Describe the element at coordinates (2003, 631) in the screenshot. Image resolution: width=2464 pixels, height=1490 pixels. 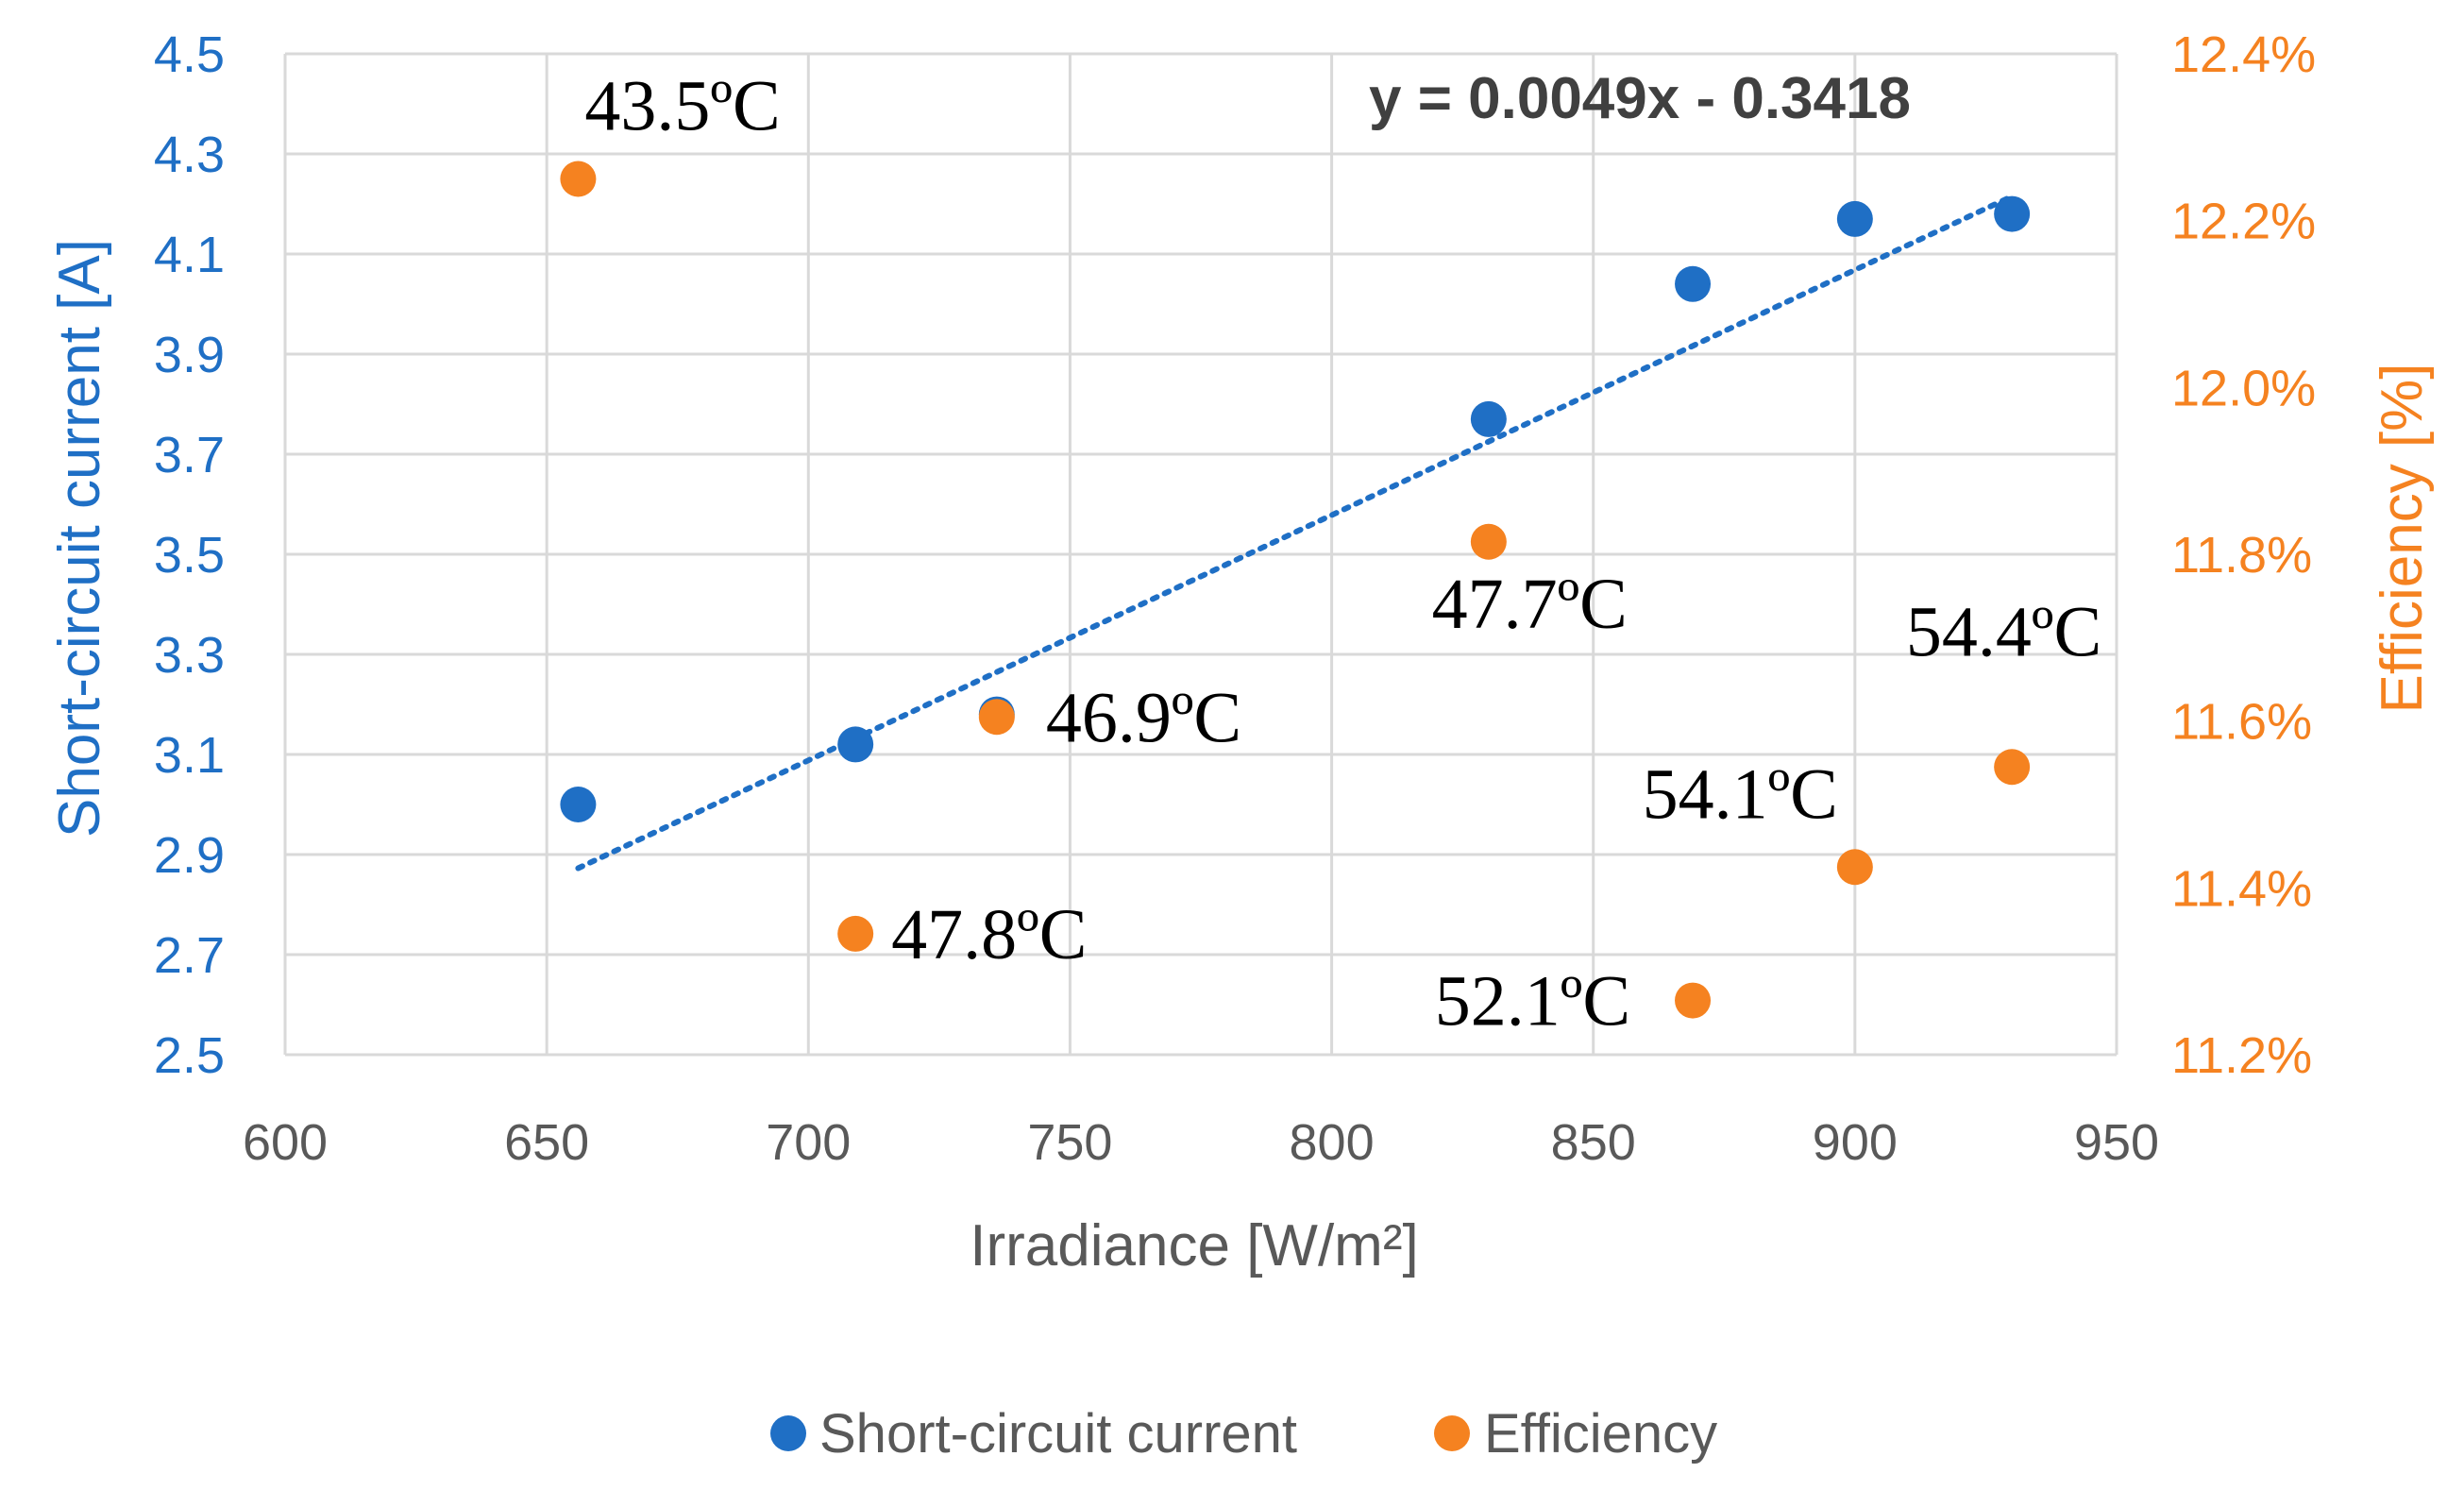
I see `temperature-label: 54.4ºC` at that location.